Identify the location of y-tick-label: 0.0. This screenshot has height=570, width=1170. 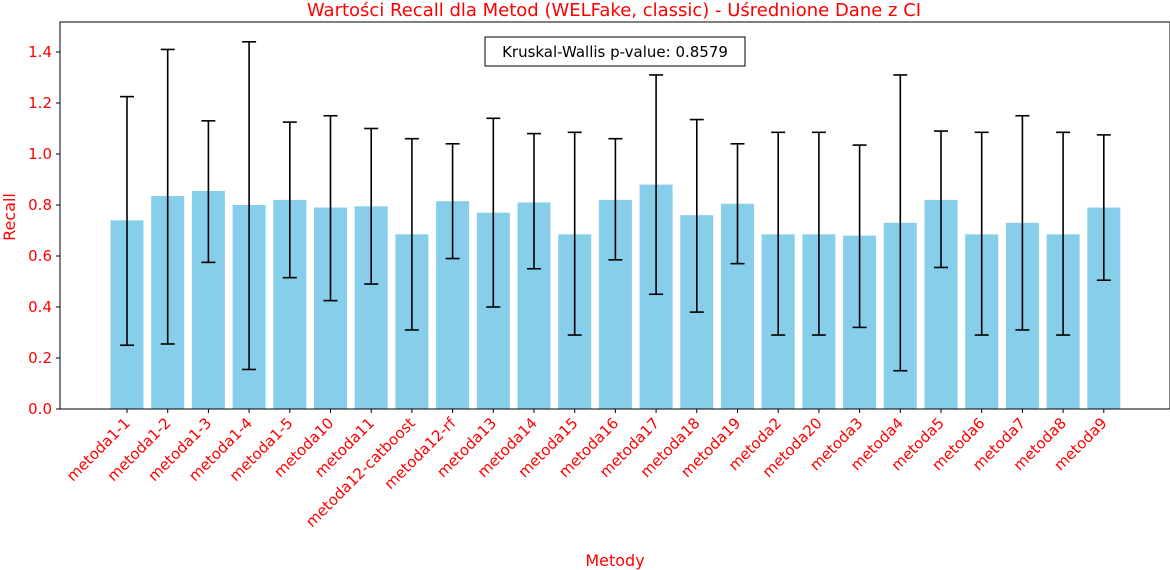
(40, 409).